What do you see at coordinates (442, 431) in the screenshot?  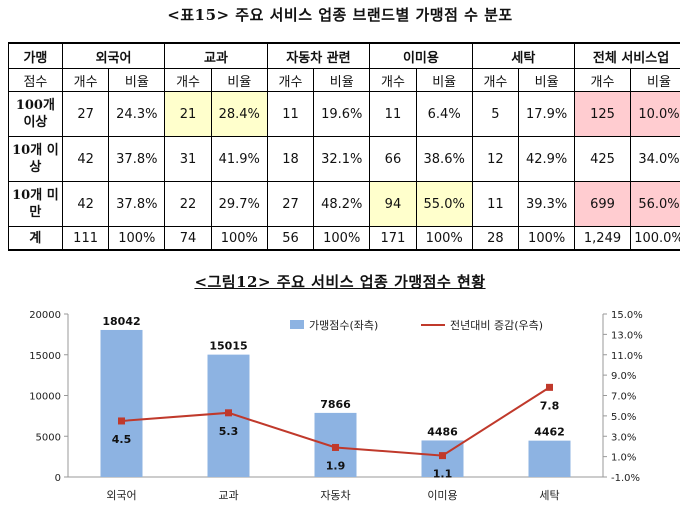 I see `bar-value-label: 4486` at bounding box center [442, 431].